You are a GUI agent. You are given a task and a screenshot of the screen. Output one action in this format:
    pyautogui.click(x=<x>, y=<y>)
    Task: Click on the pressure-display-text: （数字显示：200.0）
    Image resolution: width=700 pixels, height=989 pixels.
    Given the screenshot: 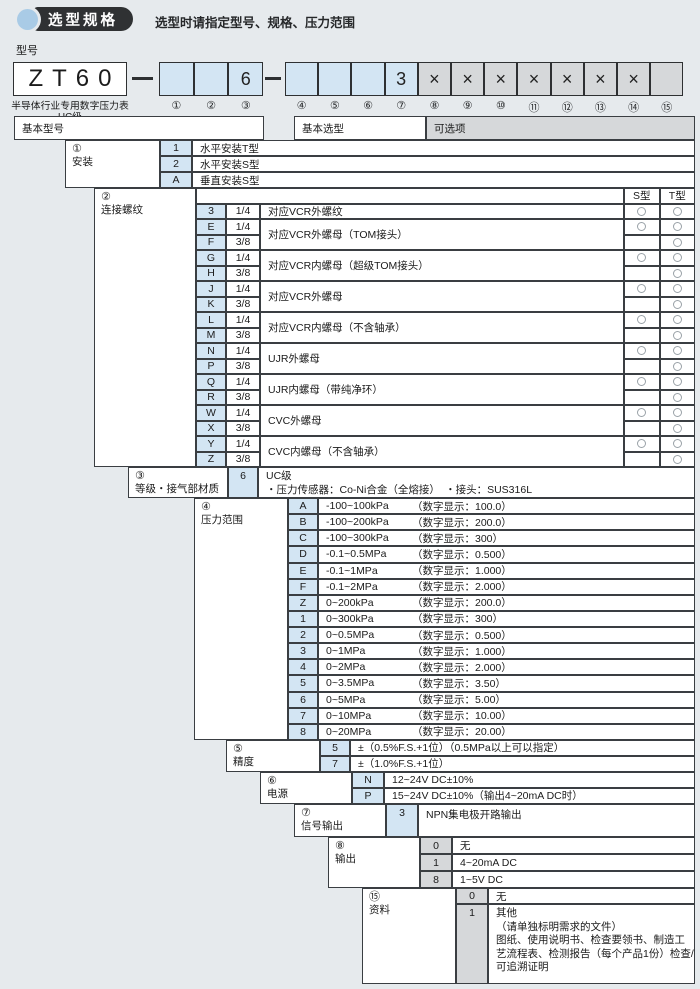 What is the action you would take?
    pyautogui.click(x=462, y=522)
    